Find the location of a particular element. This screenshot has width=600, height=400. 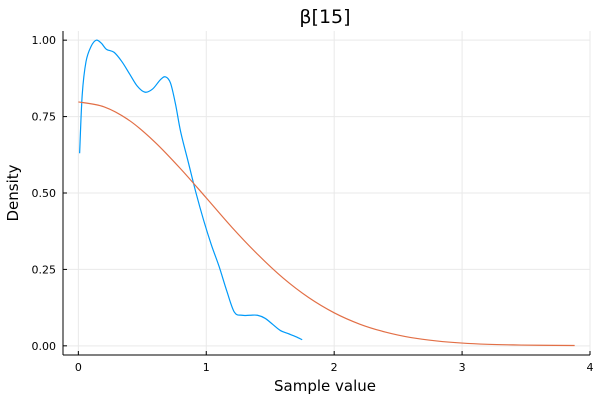

x-tick-label: 1 is located at coordinates (206, 367).